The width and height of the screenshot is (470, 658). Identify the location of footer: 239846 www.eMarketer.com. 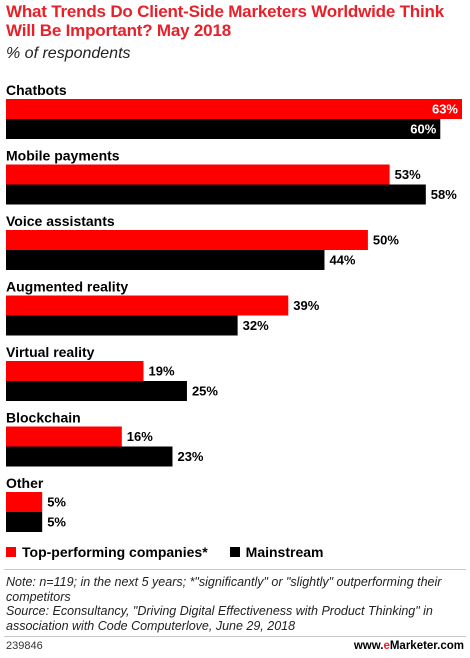
(235, 646).